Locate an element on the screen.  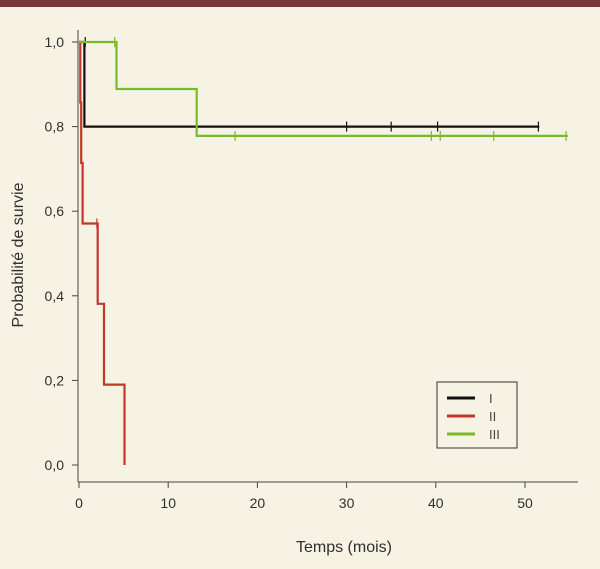
legend-box is located at coordinates (477, 415).